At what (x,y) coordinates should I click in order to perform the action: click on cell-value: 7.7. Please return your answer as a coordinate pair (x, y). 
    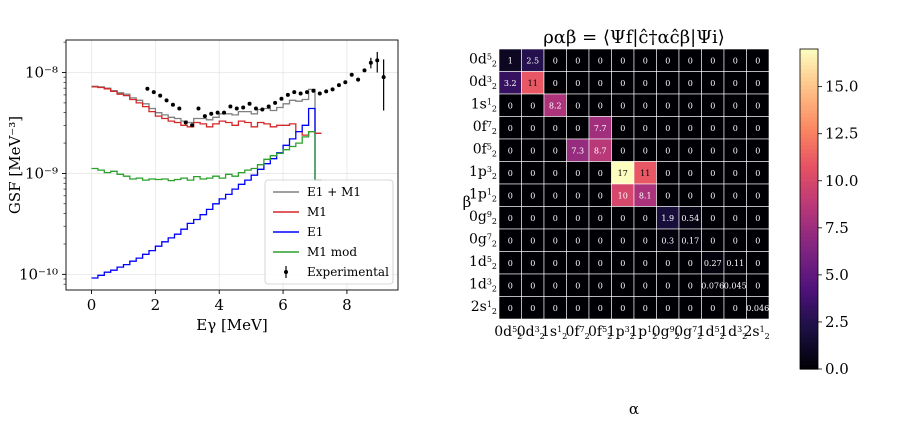
    Looking at the image, I should click on (600, 128).